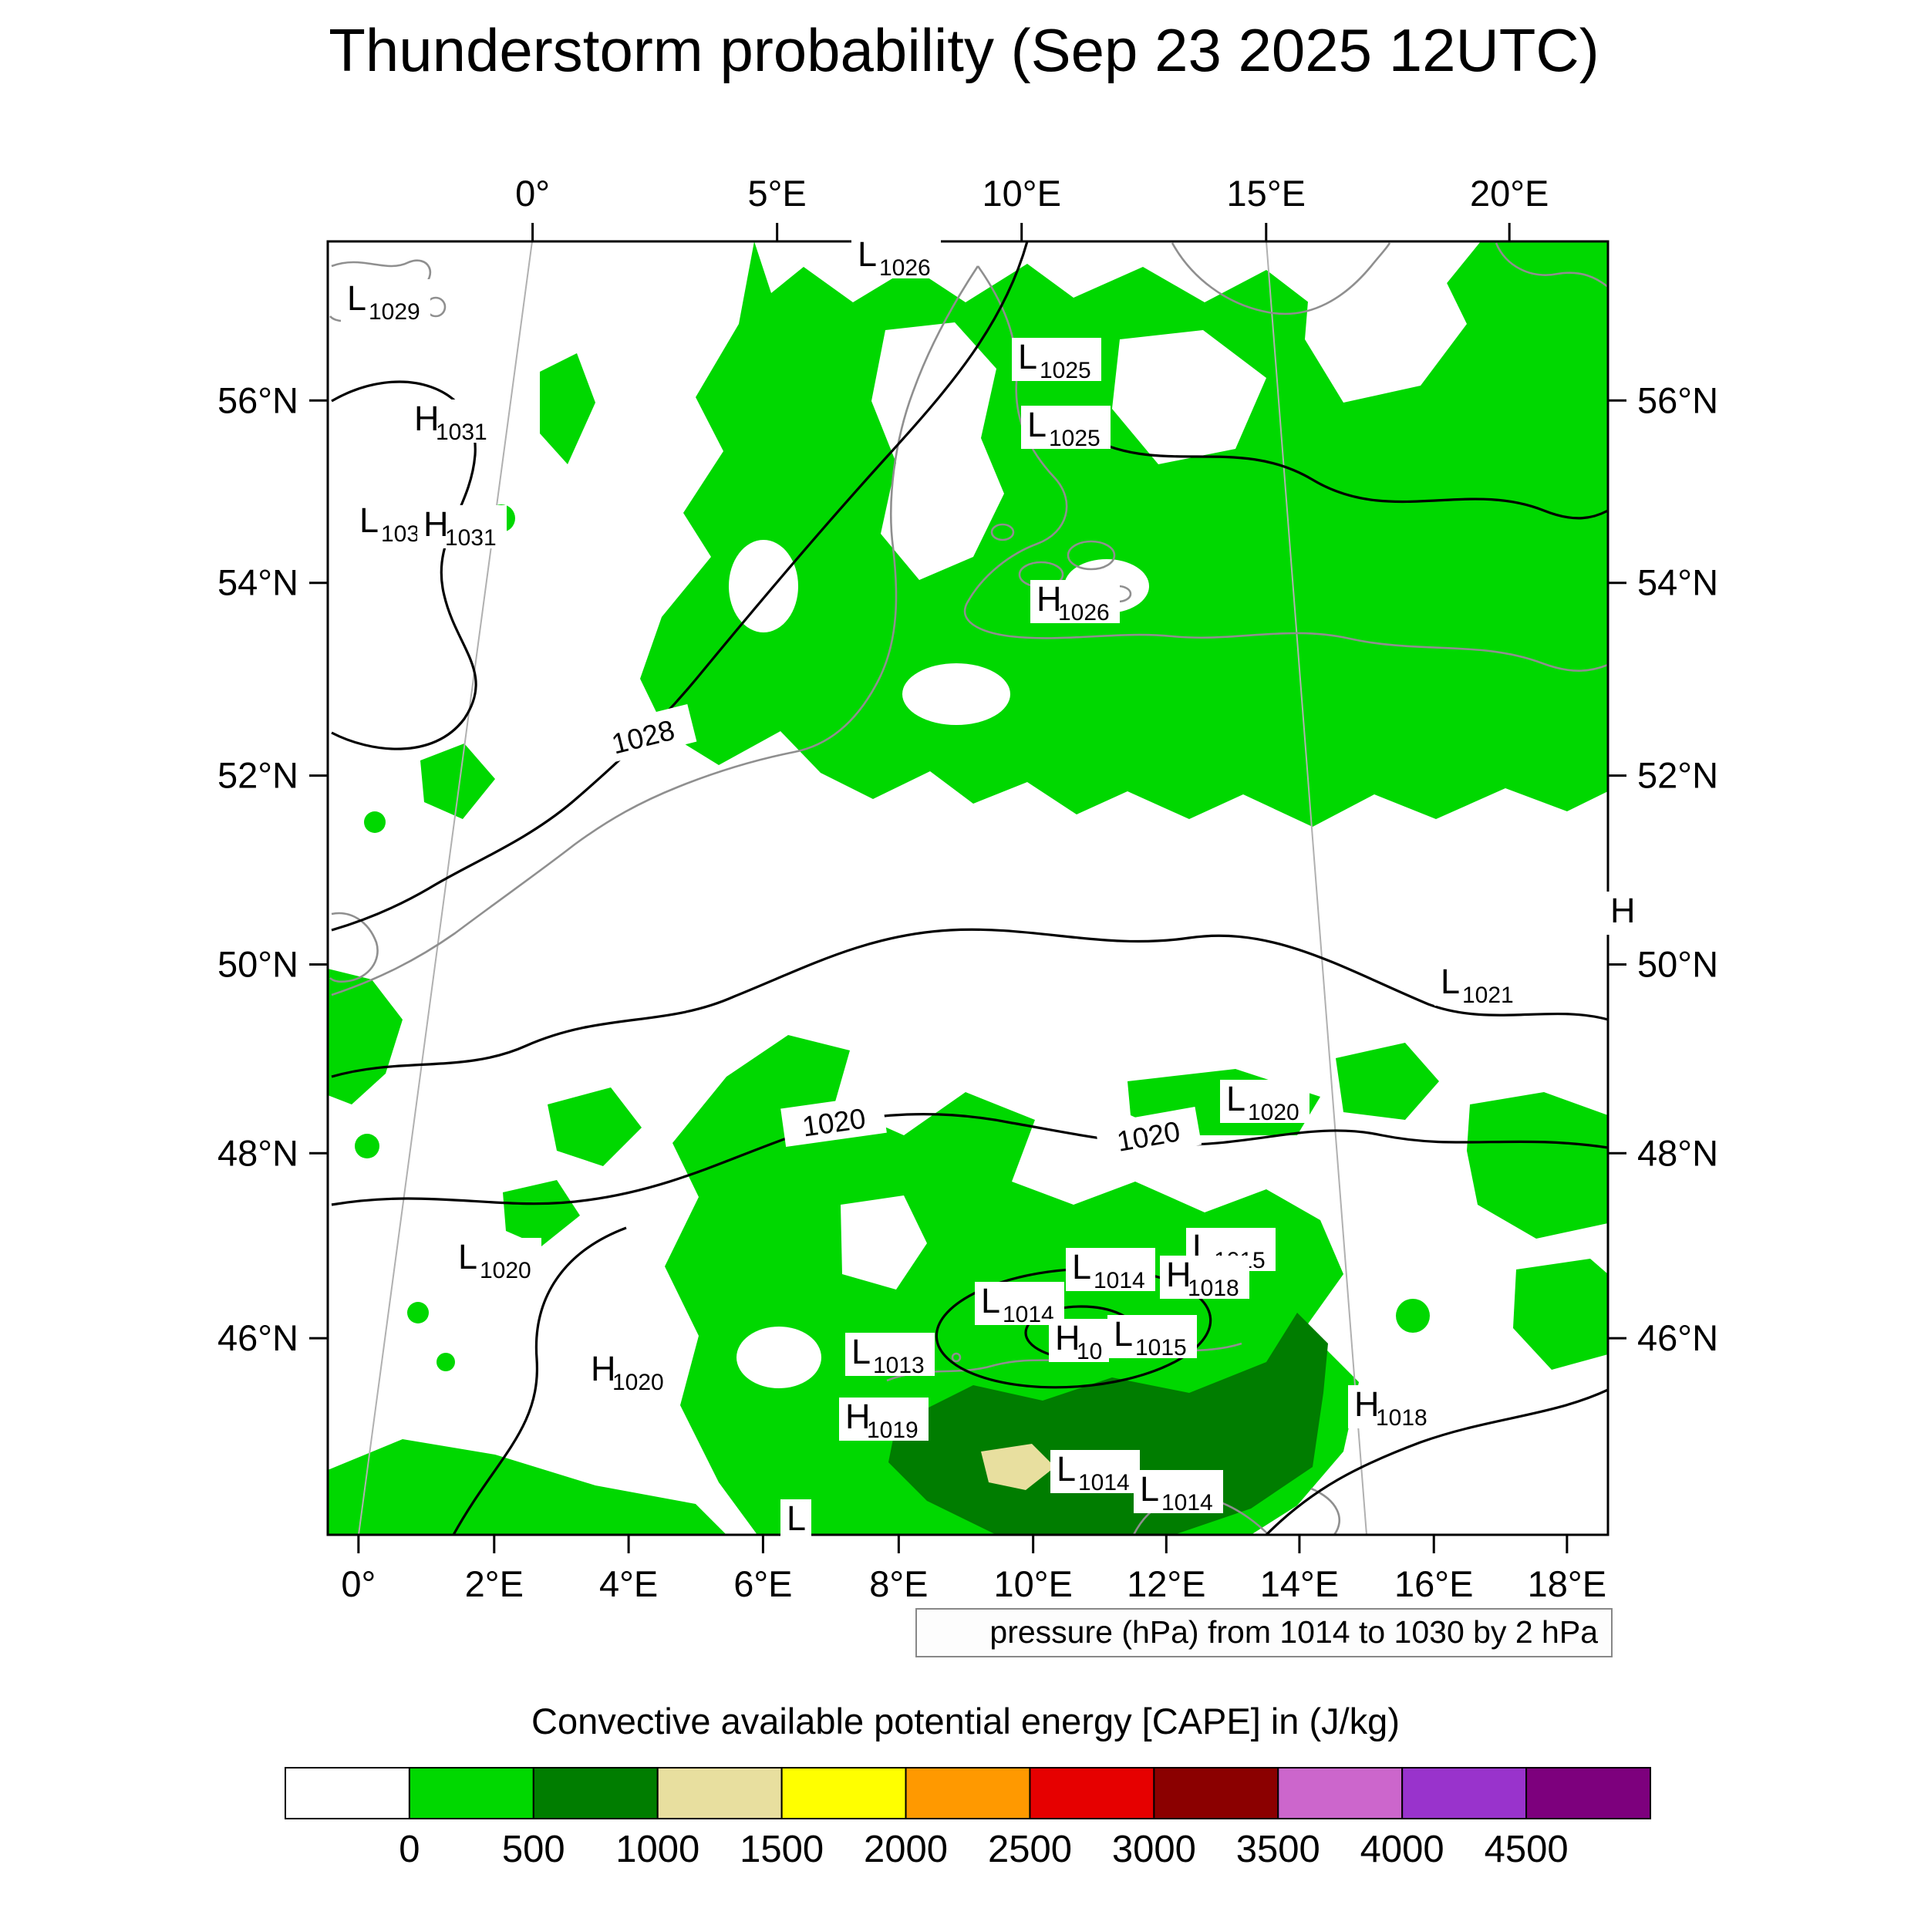 The width and height of the screenshot is (1928, 1932). I want to click on bottom-axis-label: 10°E, so click(1032, 1583).